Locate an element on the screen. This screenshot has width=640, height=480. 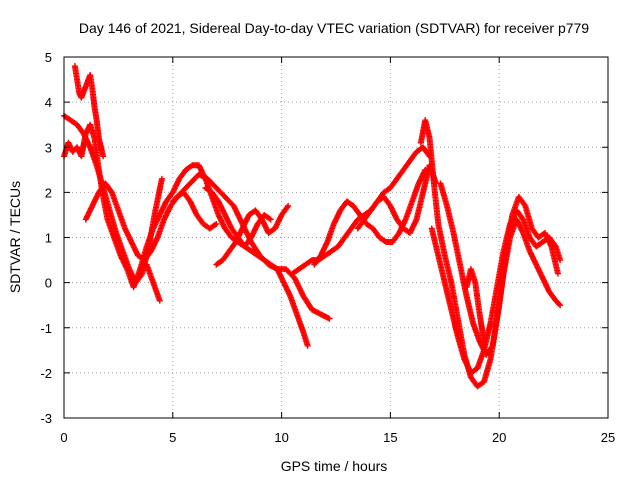
x-tick-label: 10 is located at coordinates (281, 437).